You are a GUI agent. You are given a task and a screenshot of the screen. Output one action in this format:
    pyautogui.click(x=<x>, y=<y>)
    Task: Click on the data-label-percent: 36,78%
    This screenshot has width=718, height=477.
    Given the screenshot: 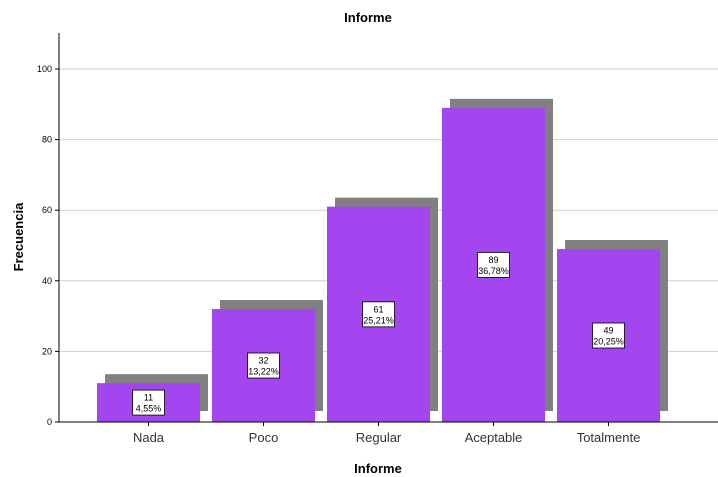 What is the action you would take?
    pyautogui.click(x=493, y=271)
    